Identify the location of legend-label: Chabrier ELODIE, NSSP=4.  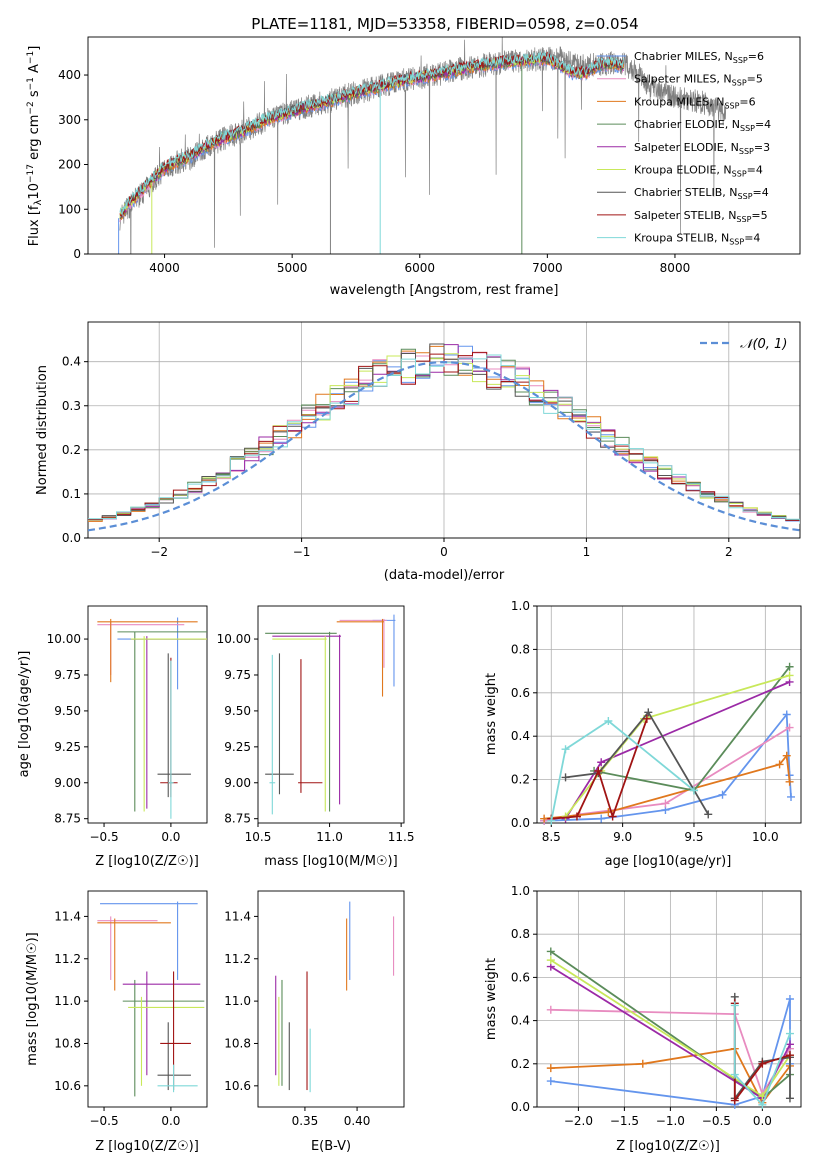
(702, 125).